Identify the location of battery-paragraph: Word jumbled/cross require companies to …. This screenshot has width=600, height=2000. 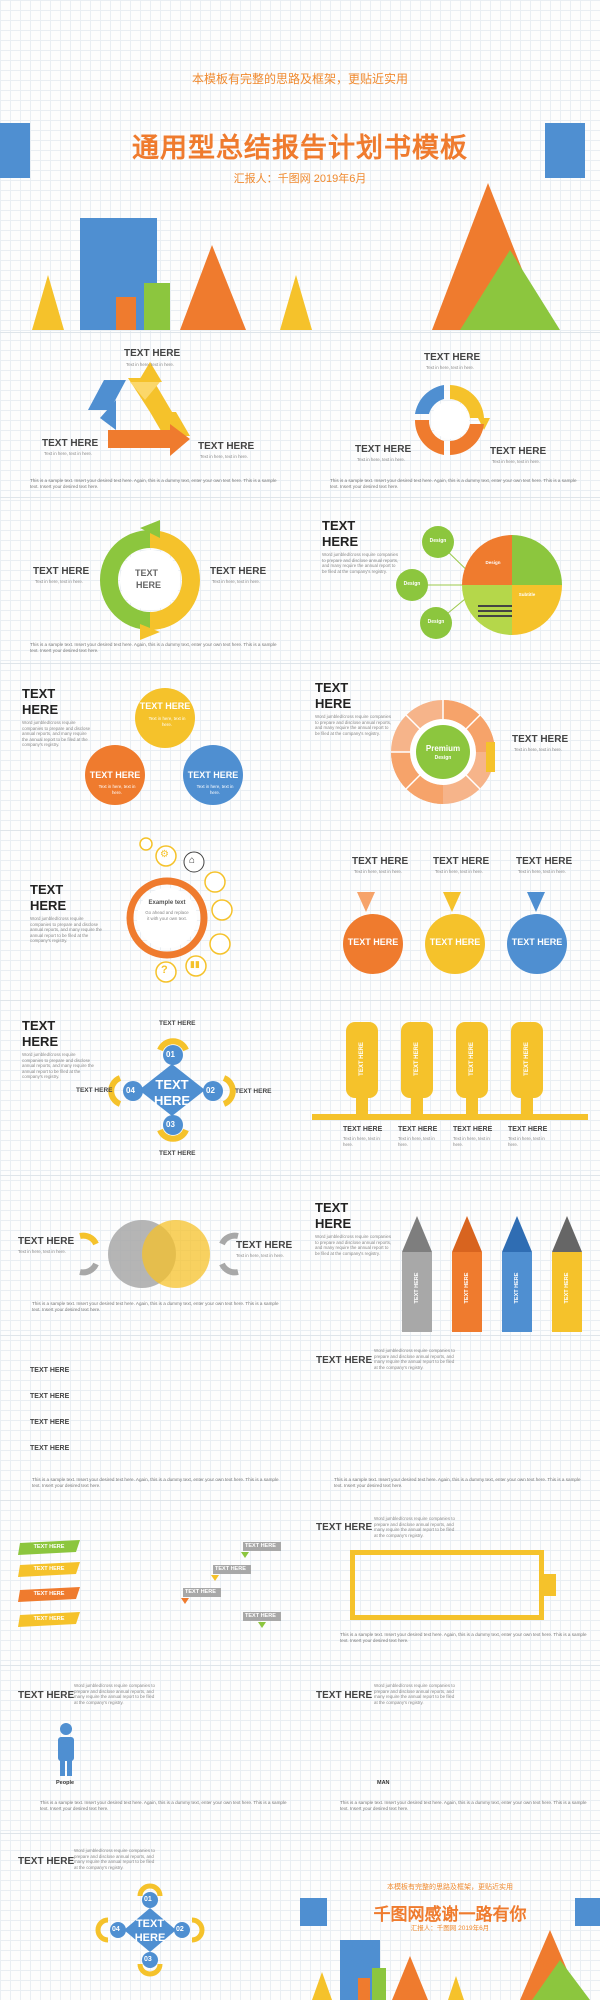
(414, 1527).